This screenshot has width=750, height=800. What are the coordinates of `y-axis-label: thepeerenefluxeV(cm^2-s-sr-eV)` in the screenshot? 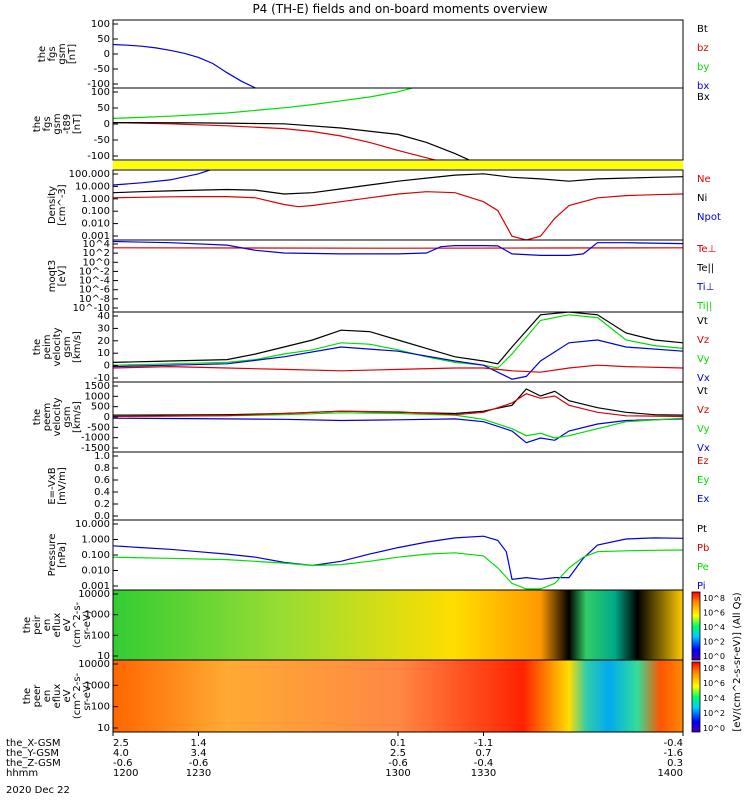 It's located at (57, 695).